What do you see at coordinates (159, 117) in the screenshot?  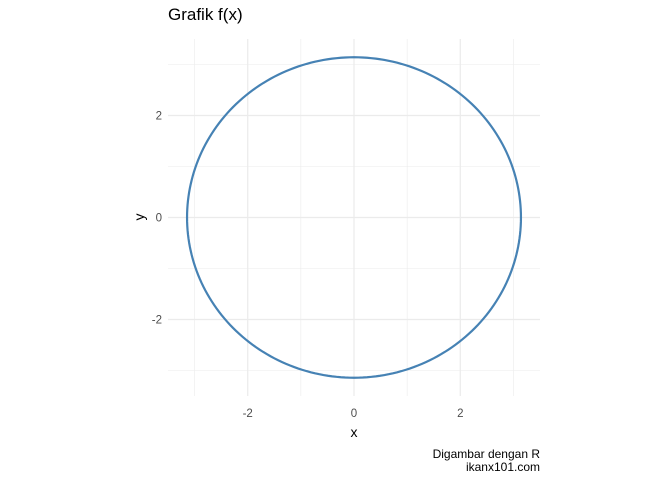 I see `y-tick-label: 2` at bounding box center [159, 117].